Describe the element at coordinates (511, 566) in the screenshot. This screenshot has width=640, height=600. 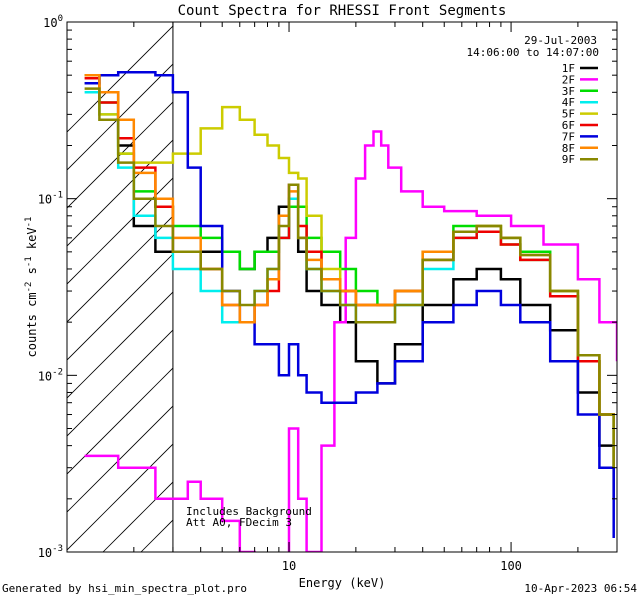
I see `x-tick-label-100: 100` at that location.